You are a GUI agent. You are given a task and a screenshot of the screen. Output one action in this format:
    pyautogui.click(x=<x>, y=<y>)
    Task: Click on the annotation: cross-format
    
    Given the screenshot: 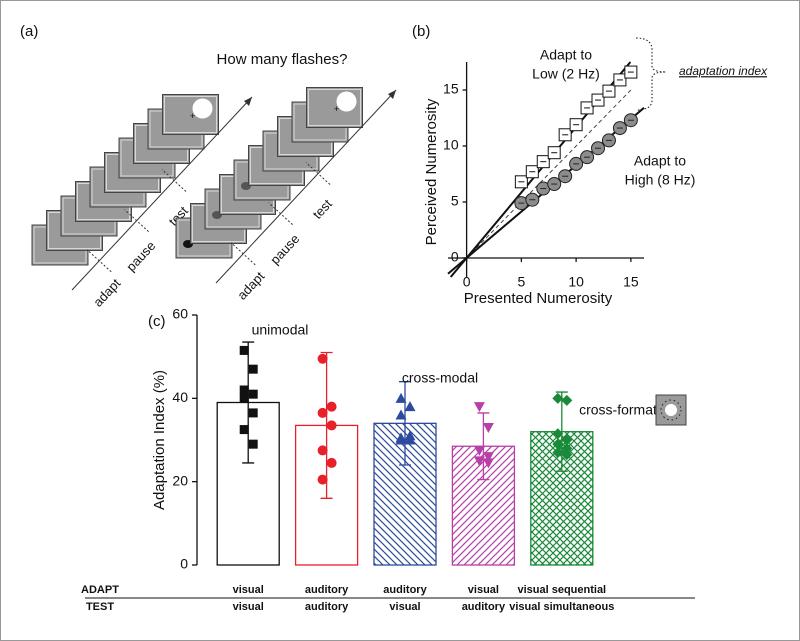 What is the action you would take?
    pyautogui.click(x=618, y=410)
    